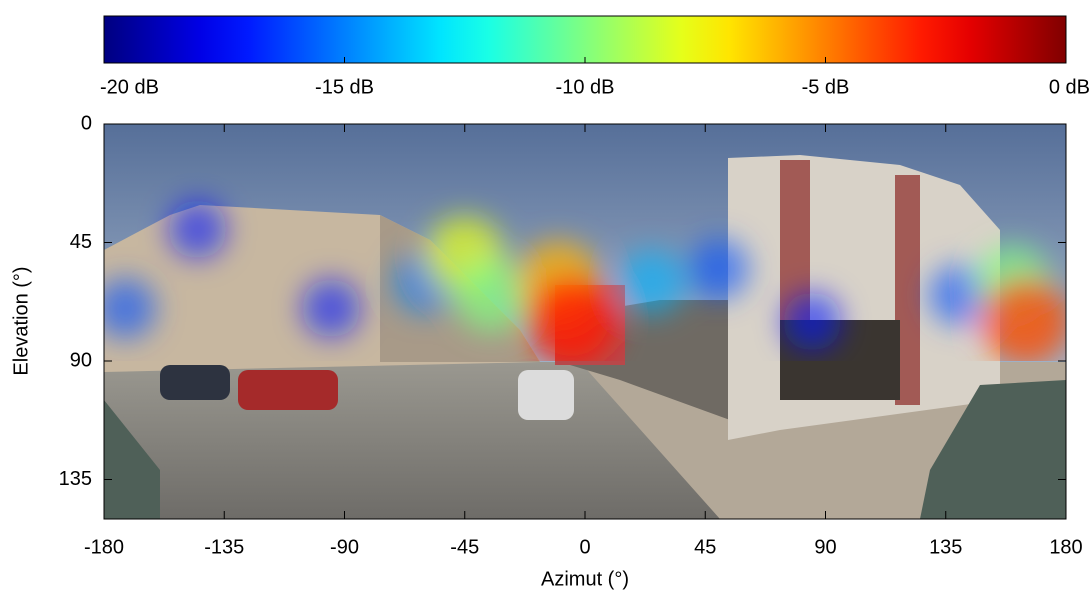 This screenshot has height=597, width=1091. Describe the element at coordinates (826, 87) in the screenshot. I see `colorbar-tick-label: -5 dB` at that location.